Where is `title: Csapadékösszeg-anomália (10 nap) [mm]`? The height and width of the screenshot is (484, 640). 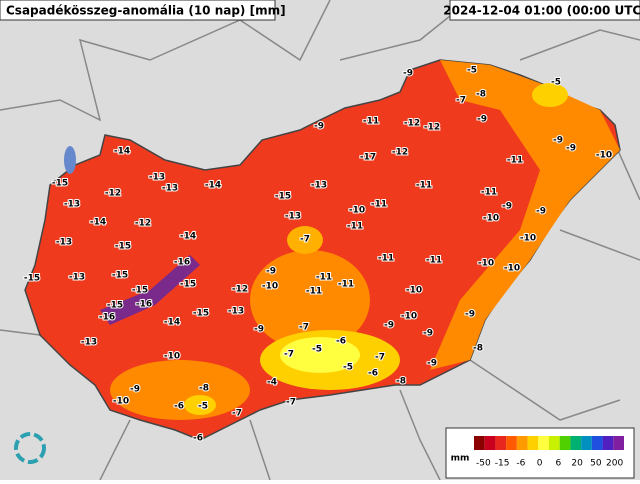 title: Csapadékösszeg-anomália (10 nap) [mm] is located at coordinates (146, 11).